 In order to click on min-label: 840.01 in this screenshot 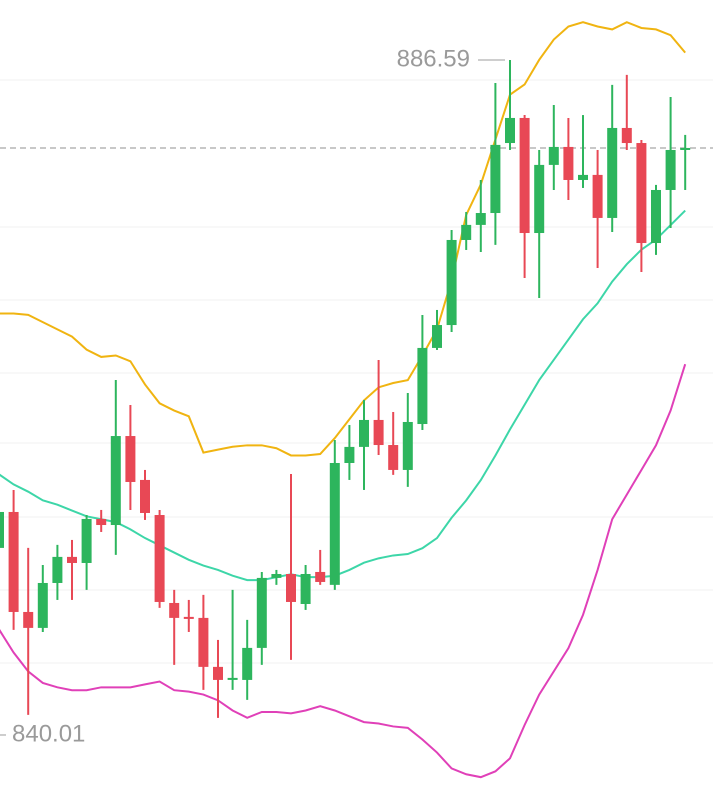, I will do `click(48, 733)`.